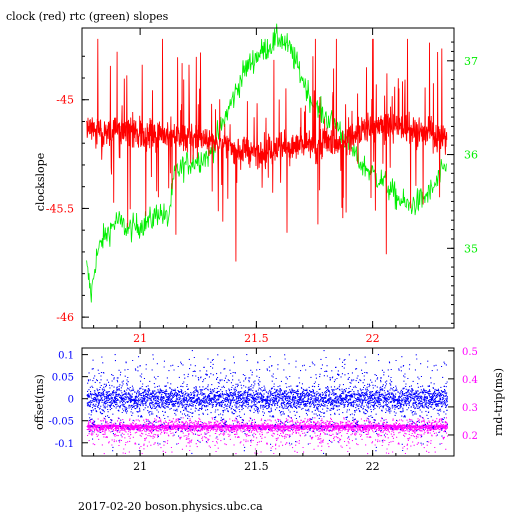 This screenshot has height=512, width=512. I want to click on offset-x-tick-label: 21, so click(140, 466).